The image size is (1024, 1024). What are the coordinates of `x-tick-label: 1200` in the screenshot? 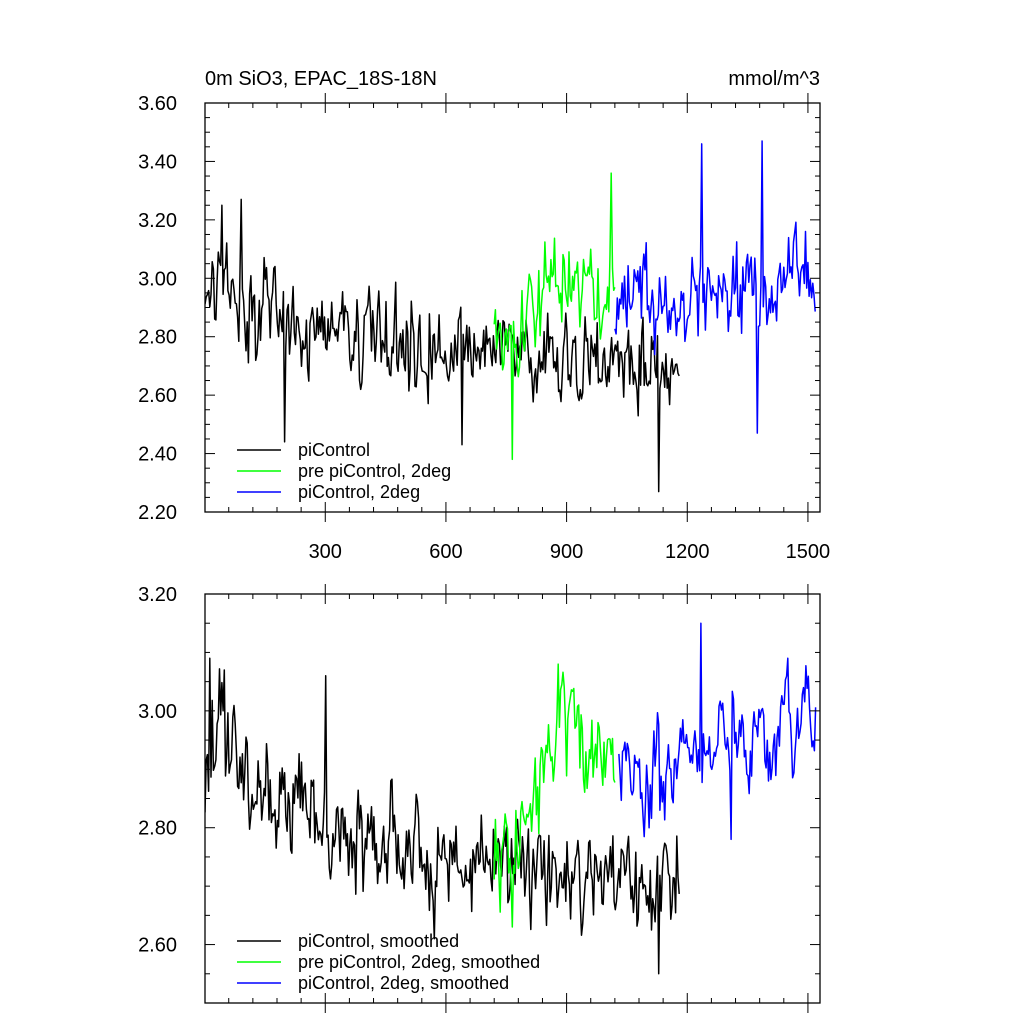 It's located at (687, 552).